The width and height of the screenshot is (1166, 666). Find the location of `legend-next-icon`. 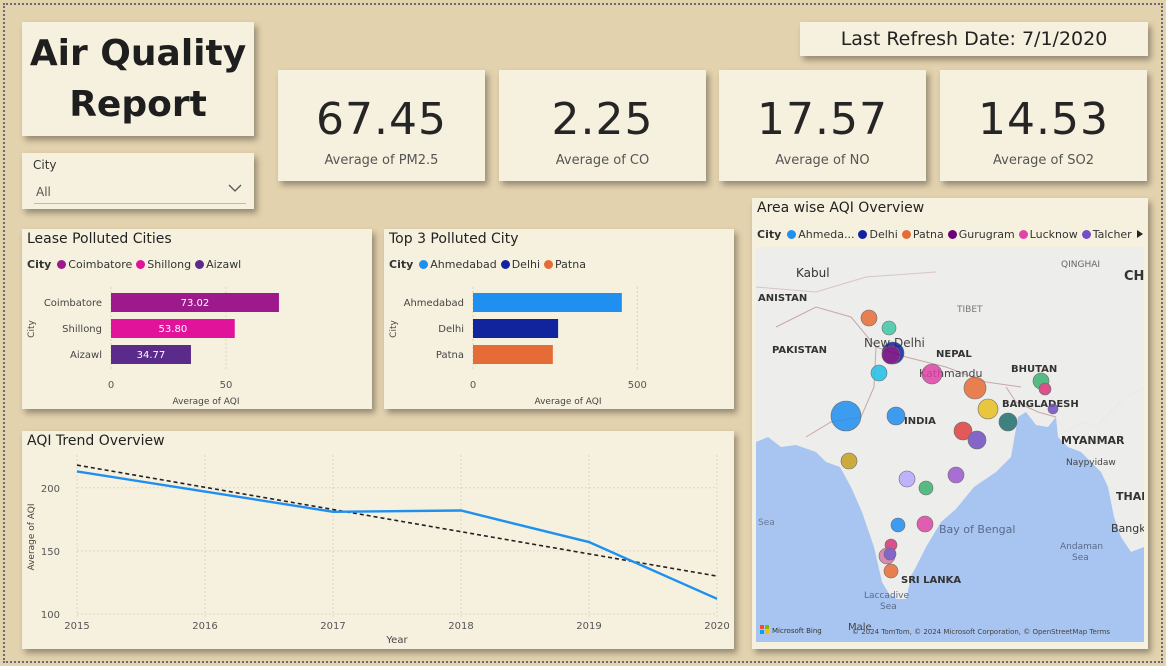

legend-next-icon is located at coordinates (1140, 234).